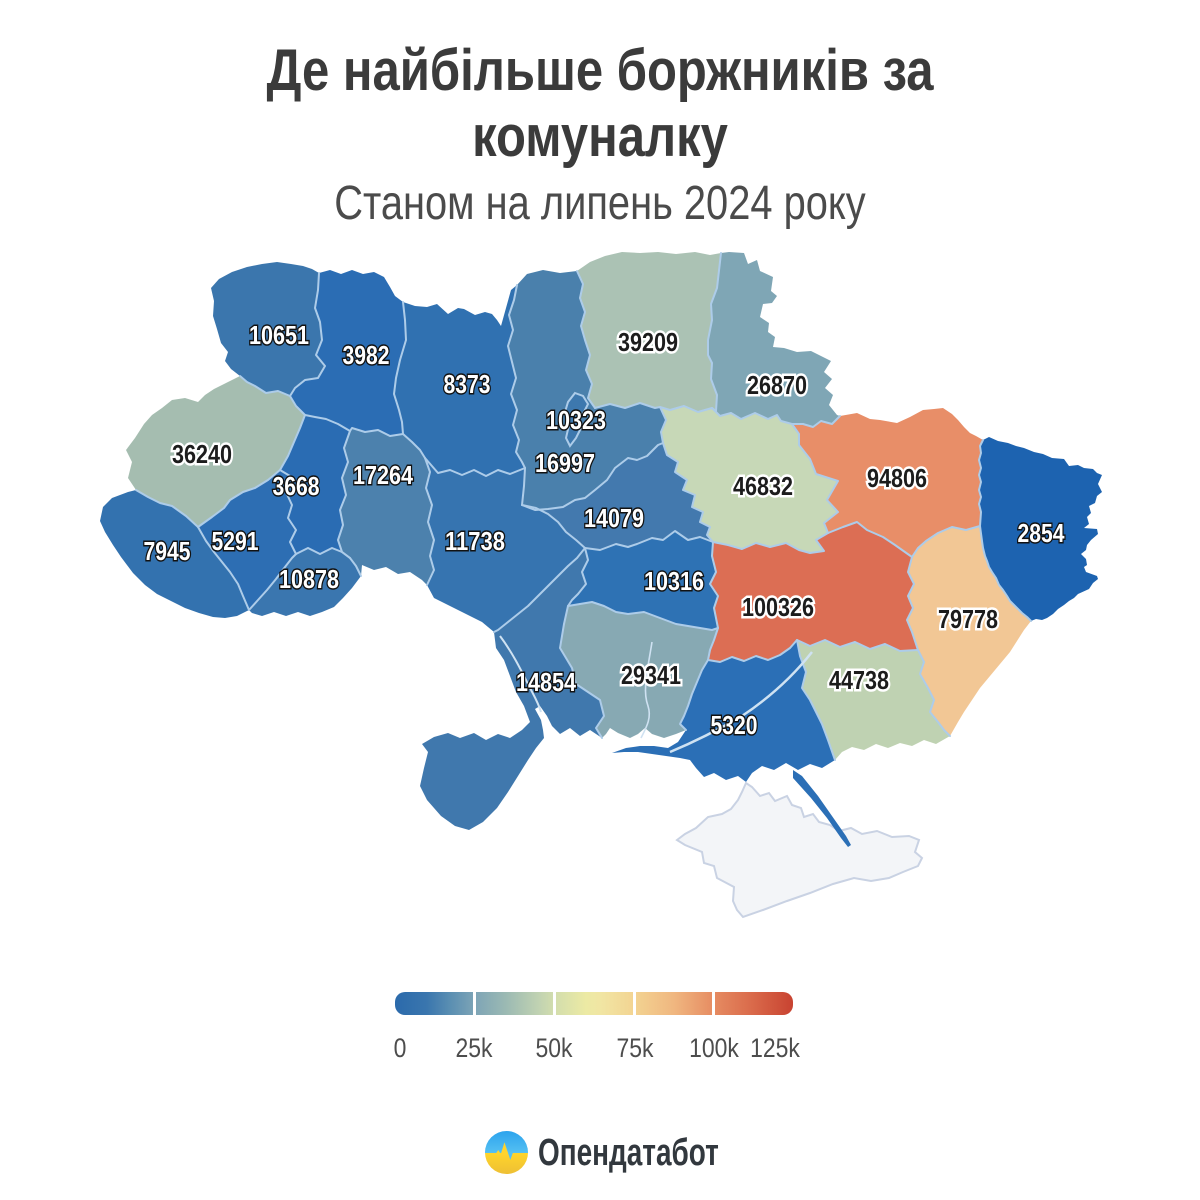 The width and height of the screenshot is (1200, 1200). Describe the element at coordinates (309, 579) in the screenshot. I see `svg-text: 10878` at that location.